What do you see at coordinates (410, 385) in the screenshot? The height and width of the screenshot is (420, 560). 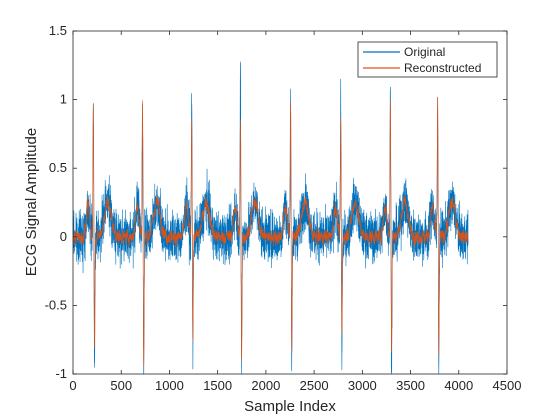 I see `x-tick-label: 3500` at bounding box center [410, 385].